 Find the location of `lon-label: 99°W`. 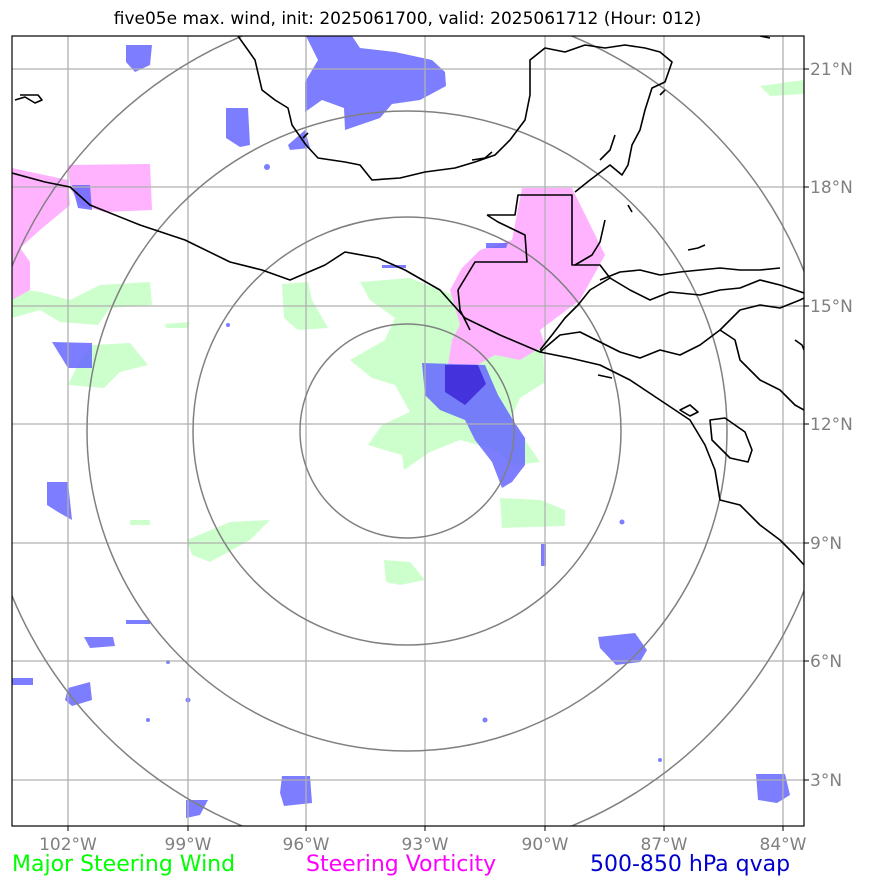

lon-label: 99°W is located at coordinates (188, 845).